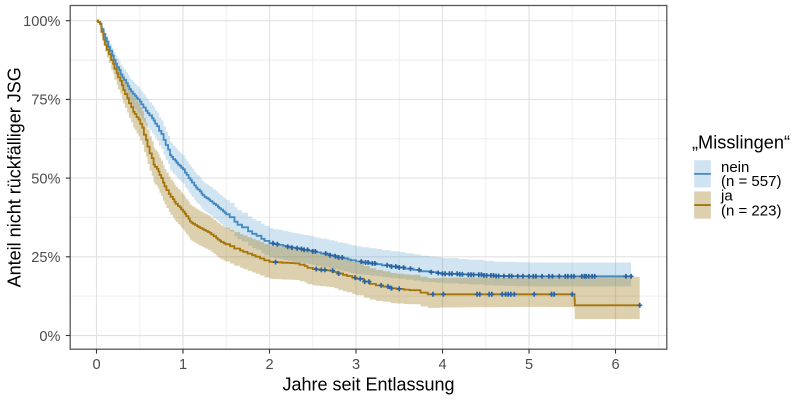 The width and height of the screenshot is (800, 400). I want to click on svg-text: 2, so click(269, 365).